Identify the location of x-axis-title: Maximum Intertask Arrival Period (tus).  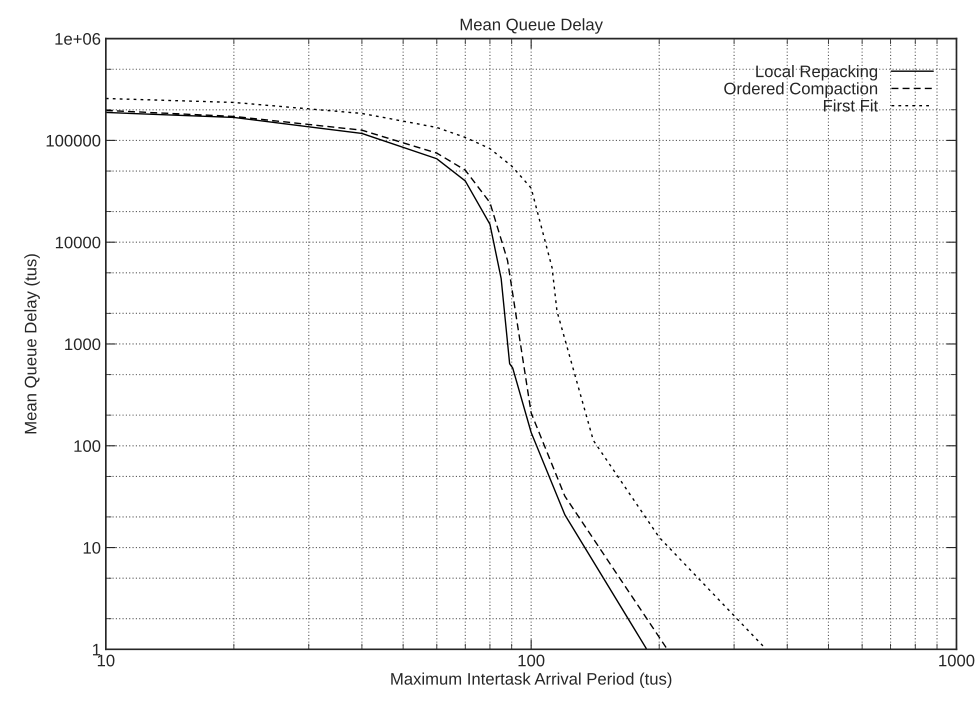
(531, 680).